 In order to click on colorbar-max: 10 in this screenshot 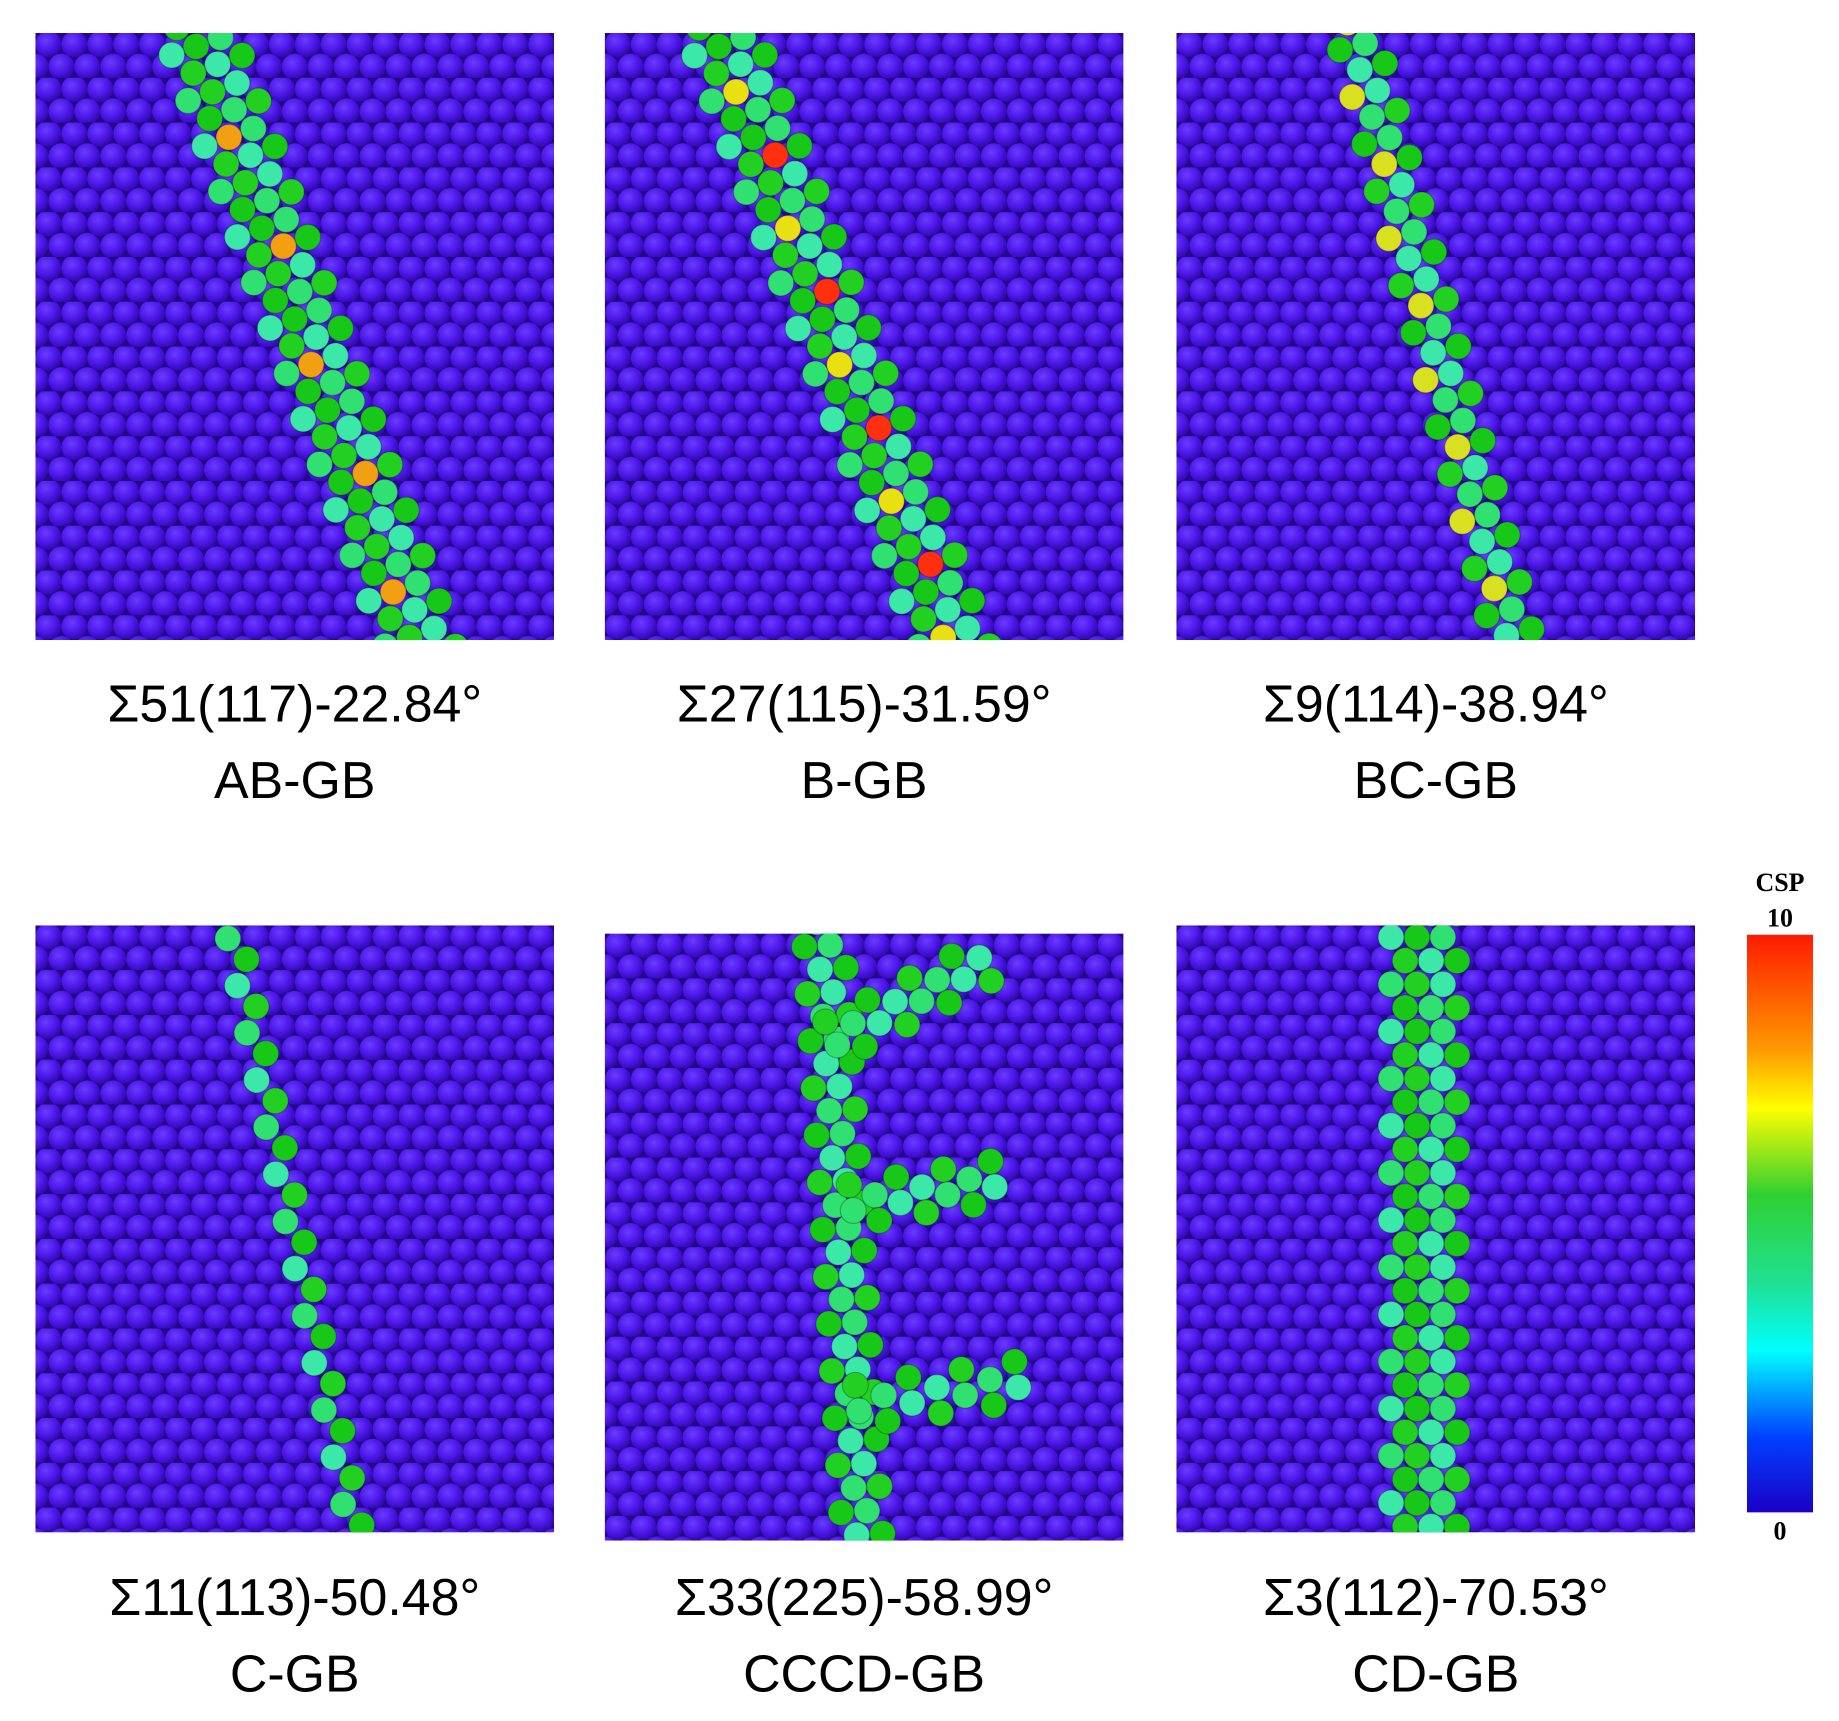, I will do `click(1780, 918)`.